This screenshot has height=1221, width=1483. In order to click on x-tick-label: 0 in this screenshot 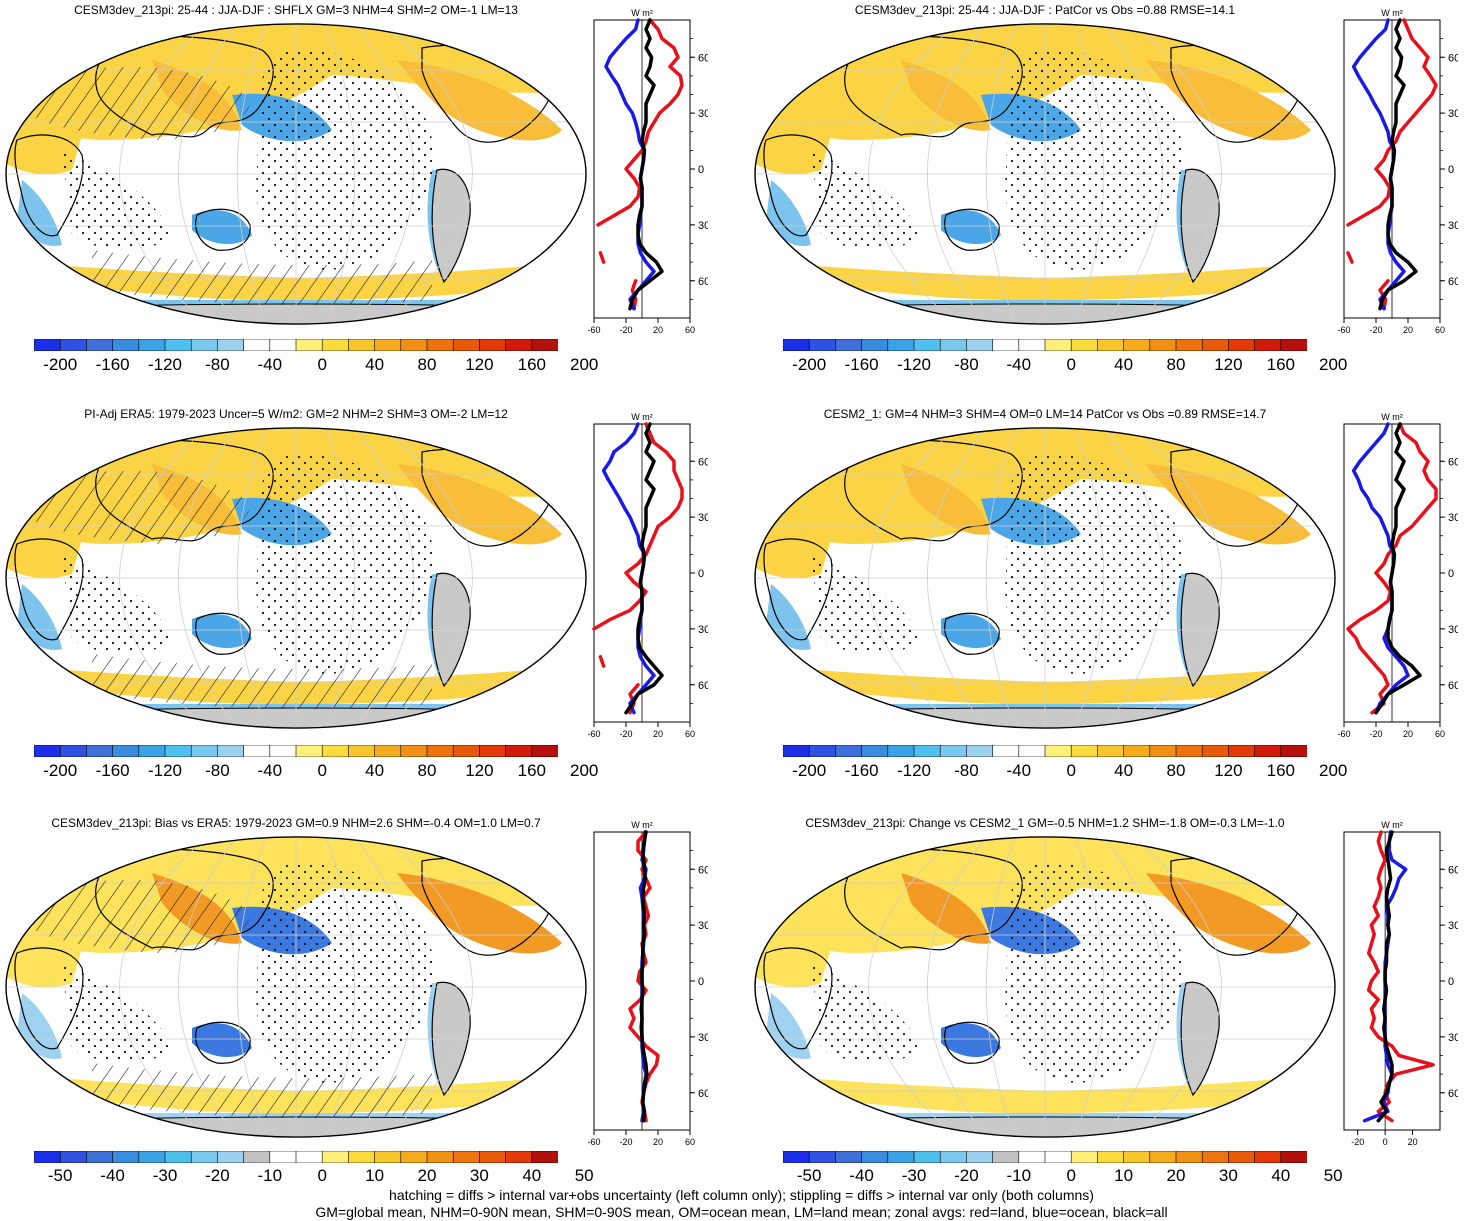, I will do `click(1385, 1142)`.